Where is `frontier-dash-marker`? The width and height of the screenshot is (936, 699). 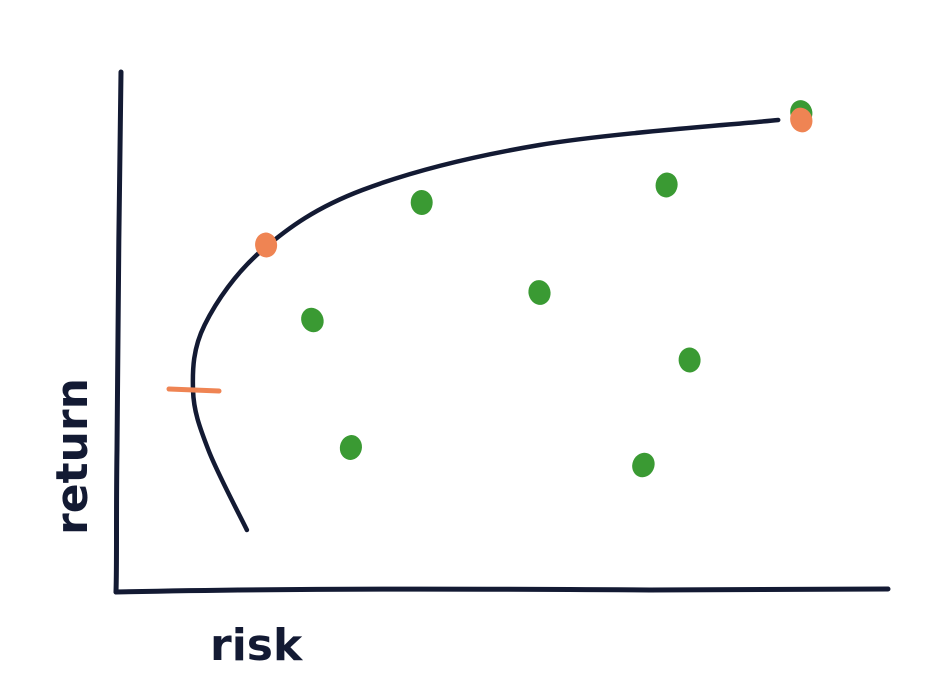 frontier-dash-marker is located at coordinates (194, 390).